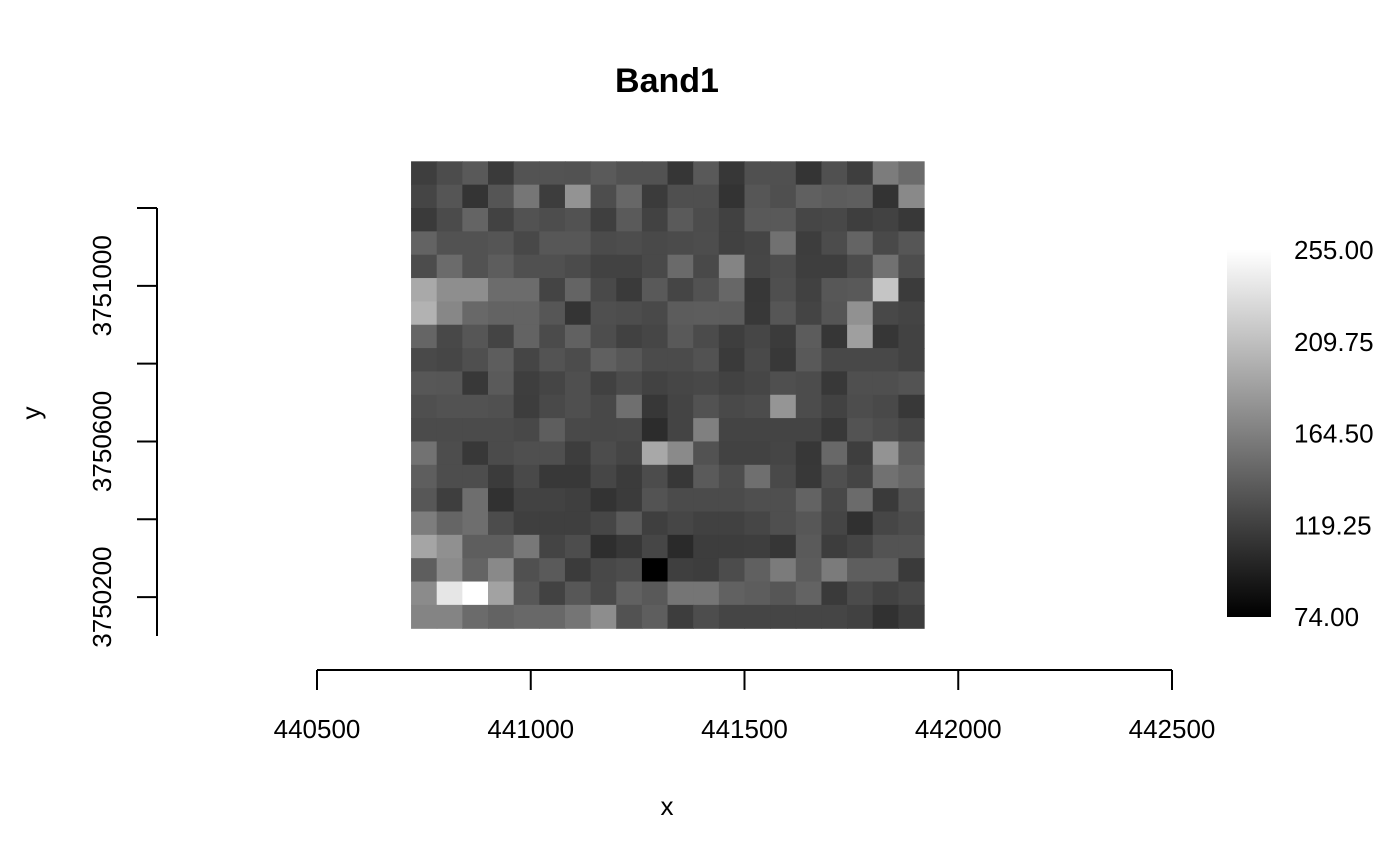  What do you see at coordinates (744, 706) in the screenshot?
I see `x-axis: 440500 441000 441500 442000 442500` at bounding box center [744, 706].